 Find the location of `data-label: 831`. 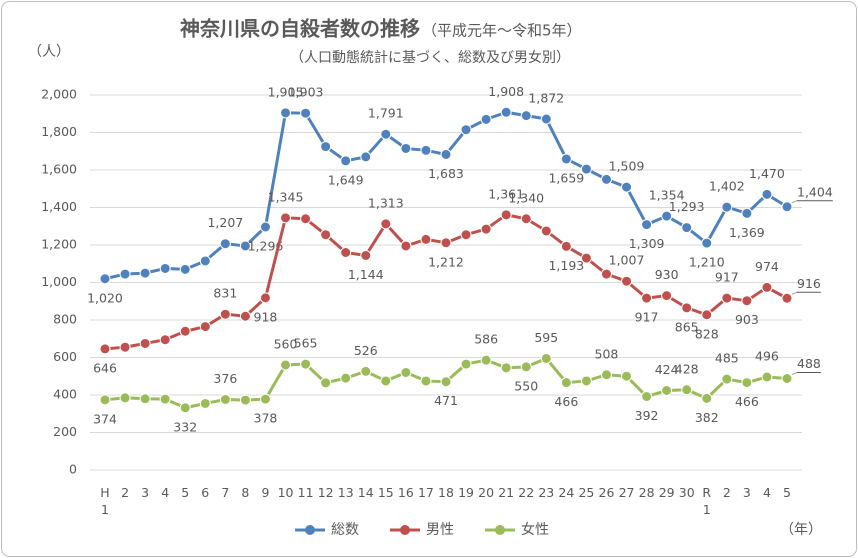

data-label: 831 is located at coordinates (225, 293).